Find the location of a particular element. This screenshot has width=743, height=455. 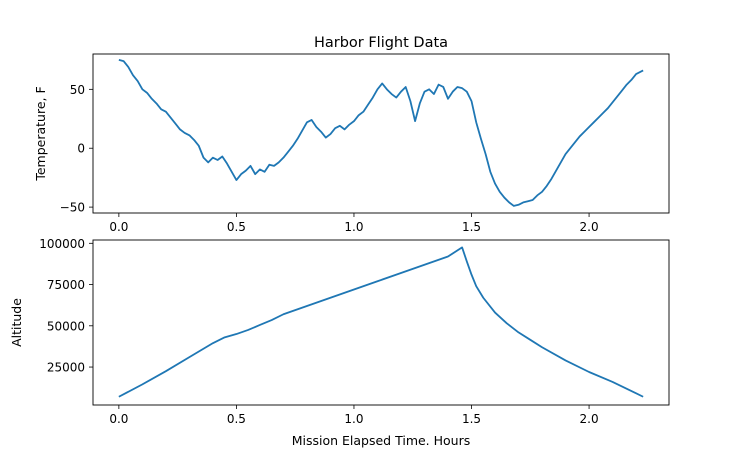

altitude-y-tick-label: 25000 is located at coordinates (66, 368).